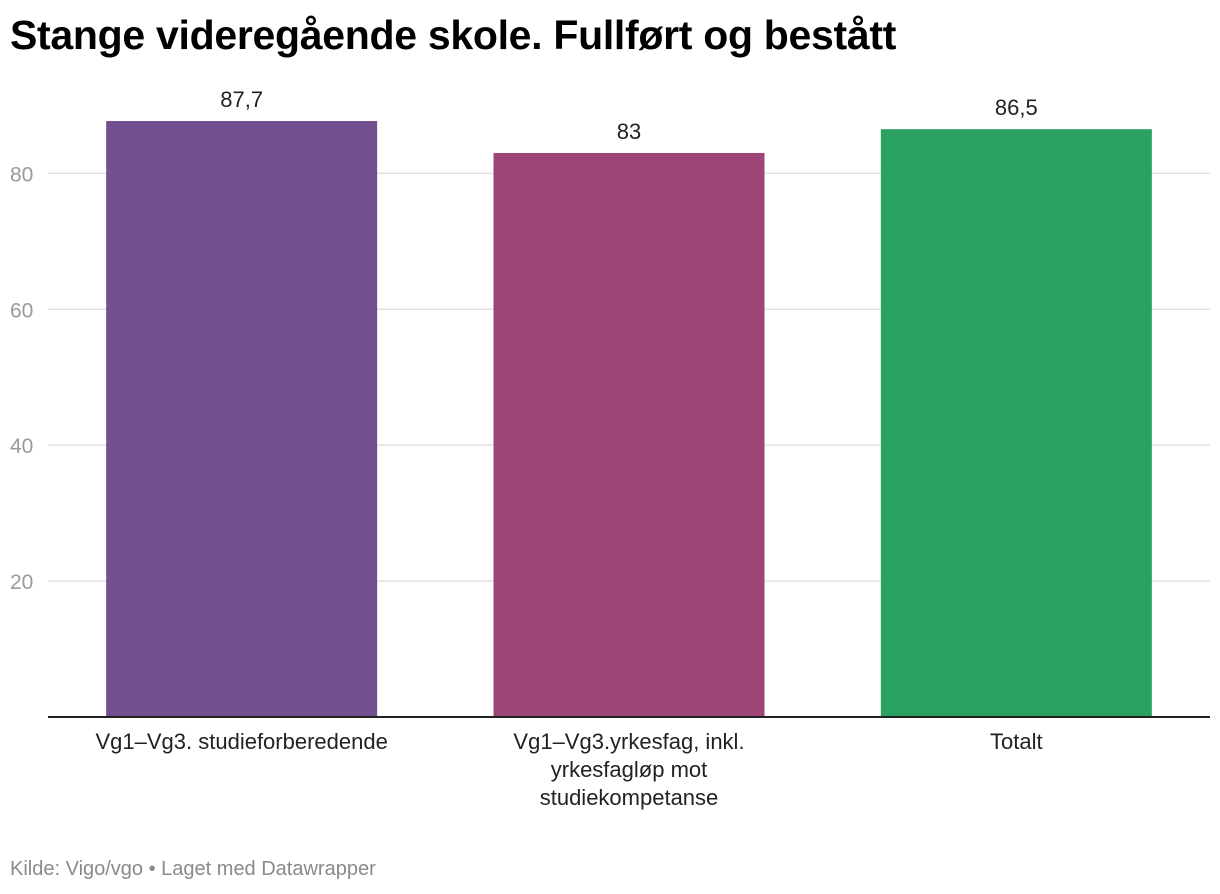  I want to click on value-labels: 87,7 83 86,5, so click(628, 115).